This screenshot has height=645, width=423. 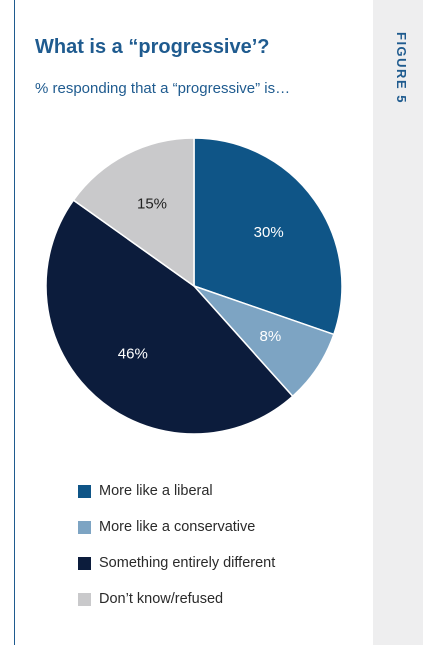 I want to click on chart-title: What is a “progressive’?, so click(x=152, y=47).